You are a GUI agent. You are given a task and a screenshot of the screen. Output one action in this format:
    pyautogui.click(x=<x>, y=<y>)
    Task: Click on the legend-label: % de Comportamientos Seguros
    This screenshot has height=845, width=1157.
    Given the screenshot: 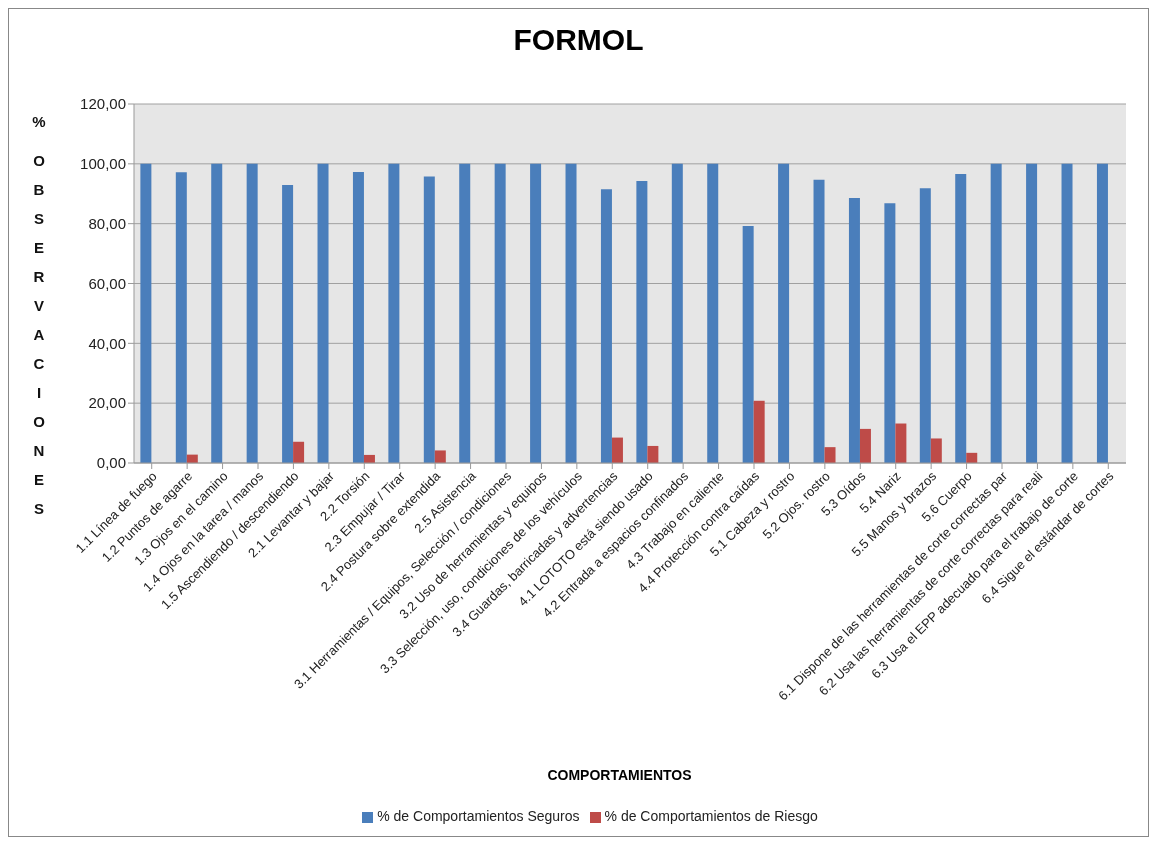 What is the action you would take?
    pyautogui.click(x=478, y=816)
    